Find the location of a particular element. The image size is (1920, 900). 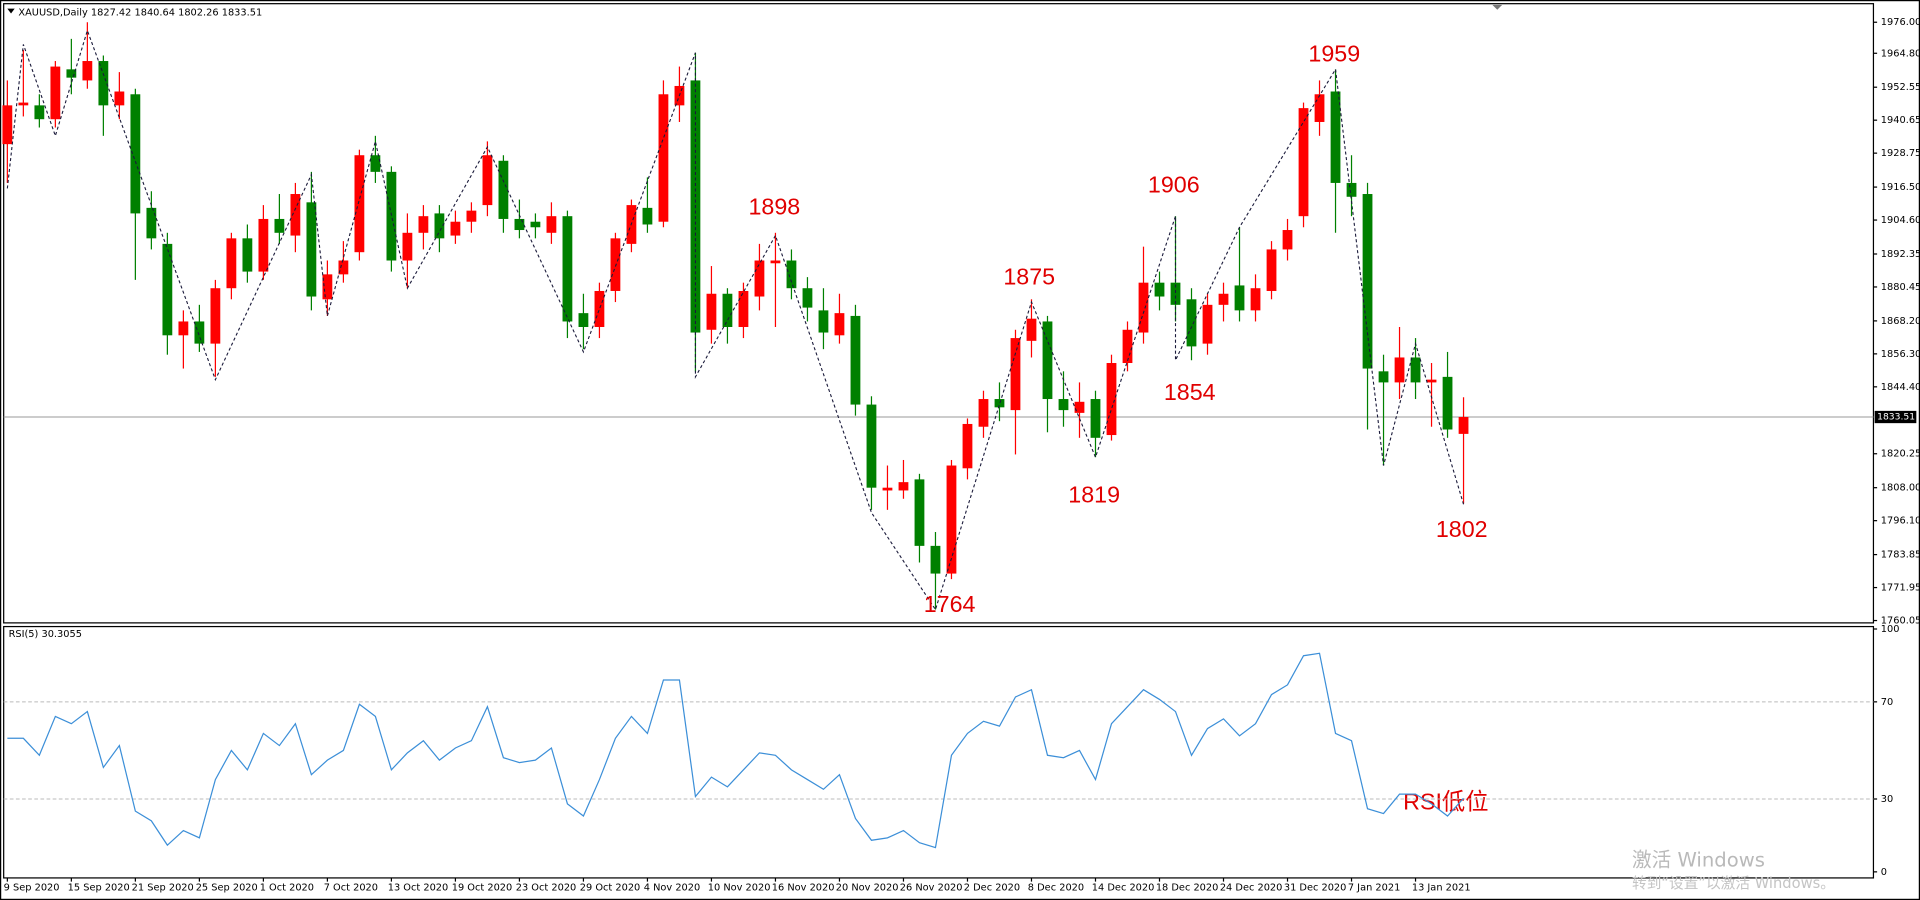

x-tick-label: 15 Sep 2020 is located at coordinates (99, 888).